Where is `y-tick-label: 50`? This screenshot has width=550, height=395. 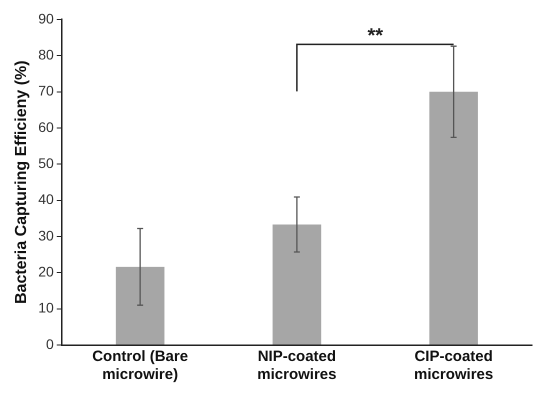
y-tick-label: 50 is located at coordinates (46, 162).